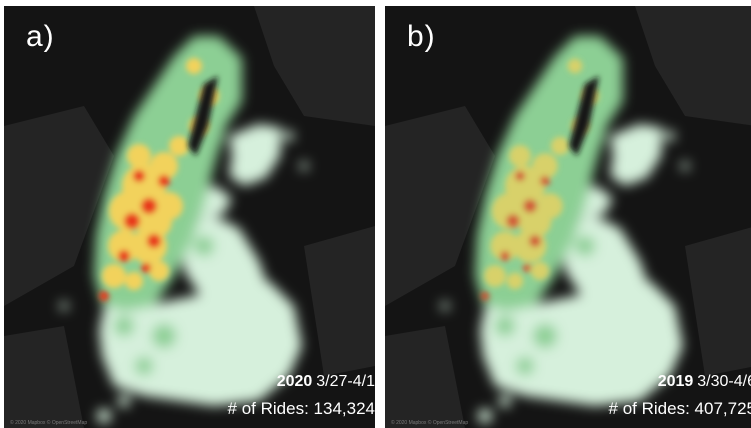 The image size is (751, 428). Describe the element at coordinates (345, 381) in the screenshot. I see `dates-label: 3/27-4/1` at that location.